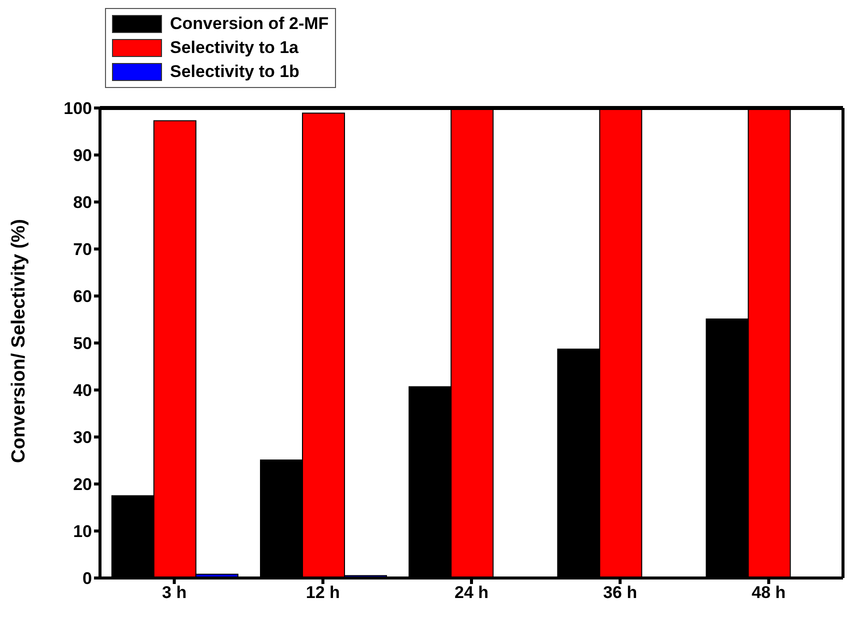  What do you see at coordinates (82, 156) in the screenshot?
I see `y-tick-label: 90` at bounding box center [82, 156].